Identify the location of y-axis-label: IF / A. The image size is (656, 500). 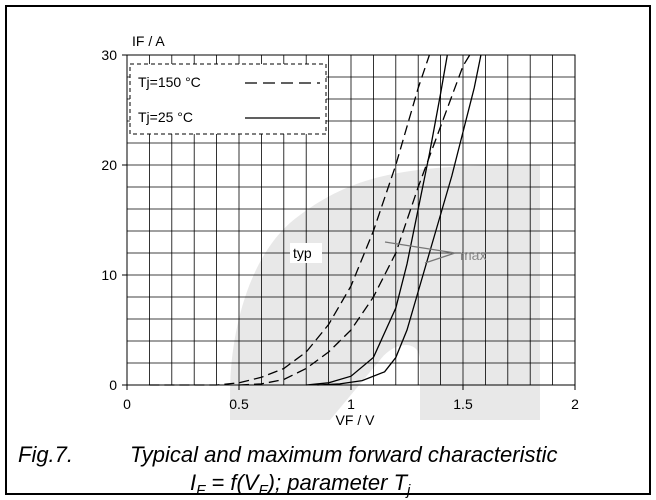
(148, 41).